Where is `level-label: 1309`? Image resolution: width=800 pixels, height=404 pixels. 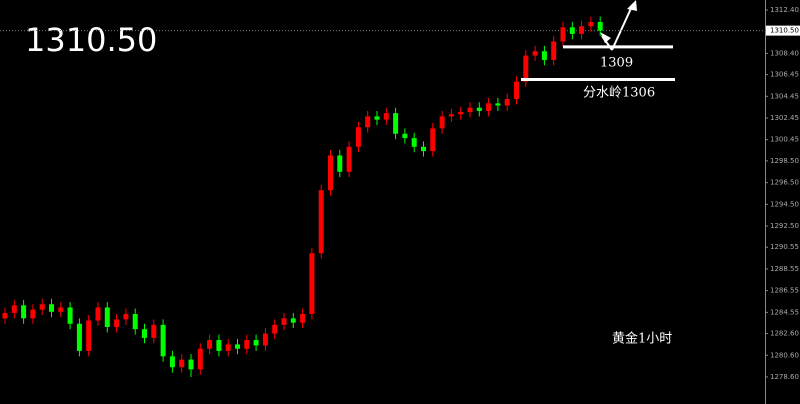
level-label: 1309 is located at coordinates (616, 63).